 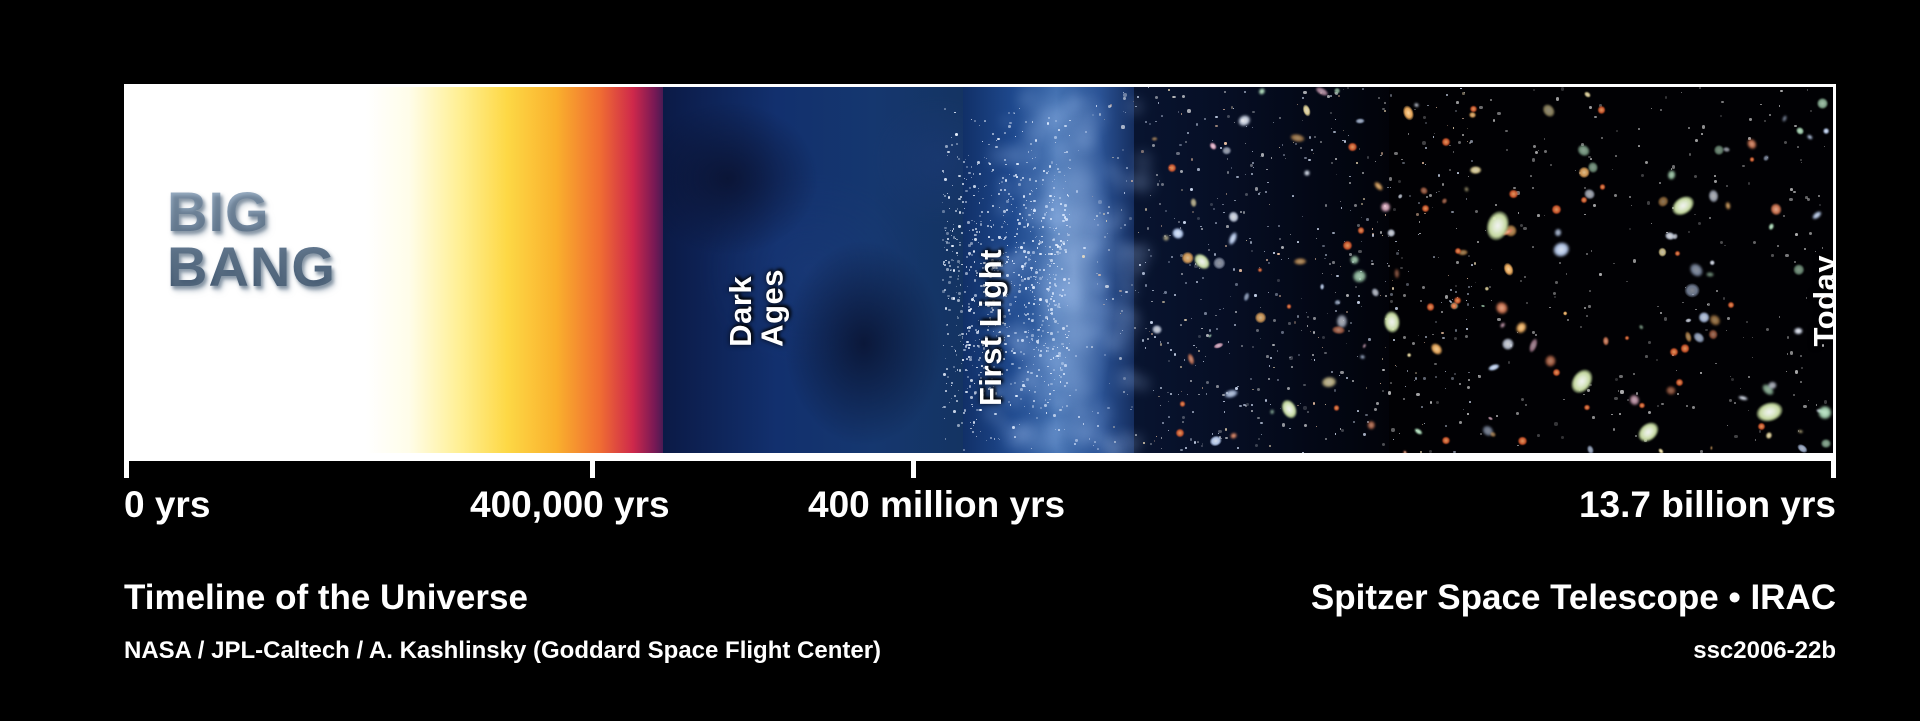 I want to click on era-label-today: Today, so click(x=1821, y=301).